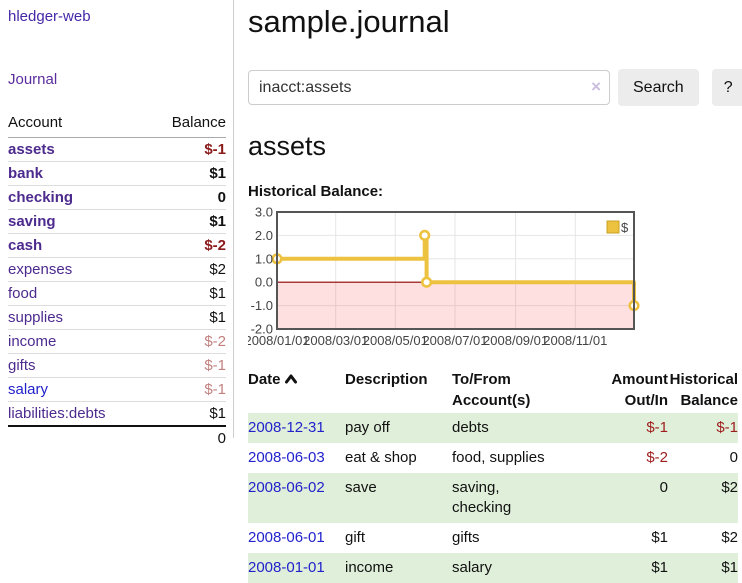  I want to click on transaction-date-link: 2008-06-01, so click(286, 537).